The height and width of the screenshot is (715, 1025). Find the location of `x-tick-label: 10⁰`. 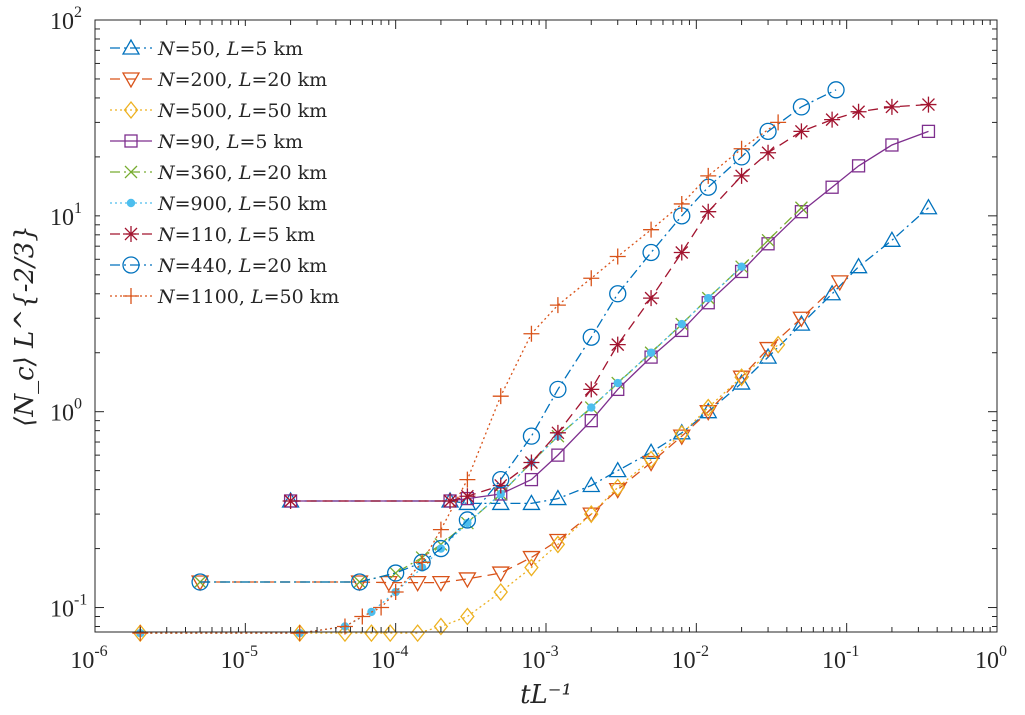

x-tick-label: 10⁰ is located at coordinates (991, 658).